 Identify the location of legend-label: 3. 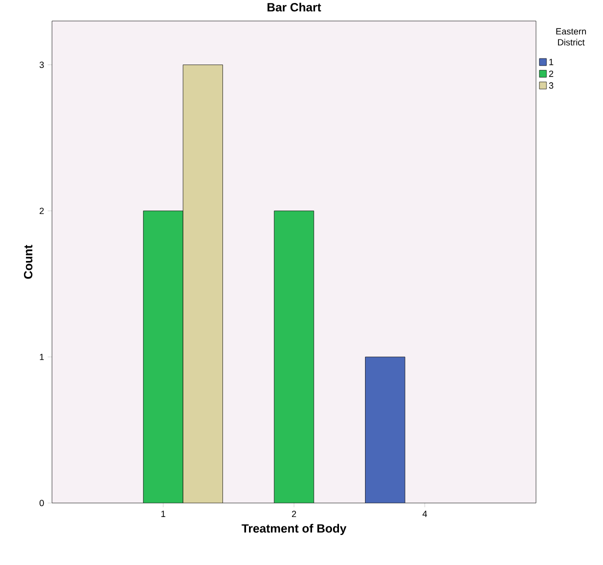
(551, 85).